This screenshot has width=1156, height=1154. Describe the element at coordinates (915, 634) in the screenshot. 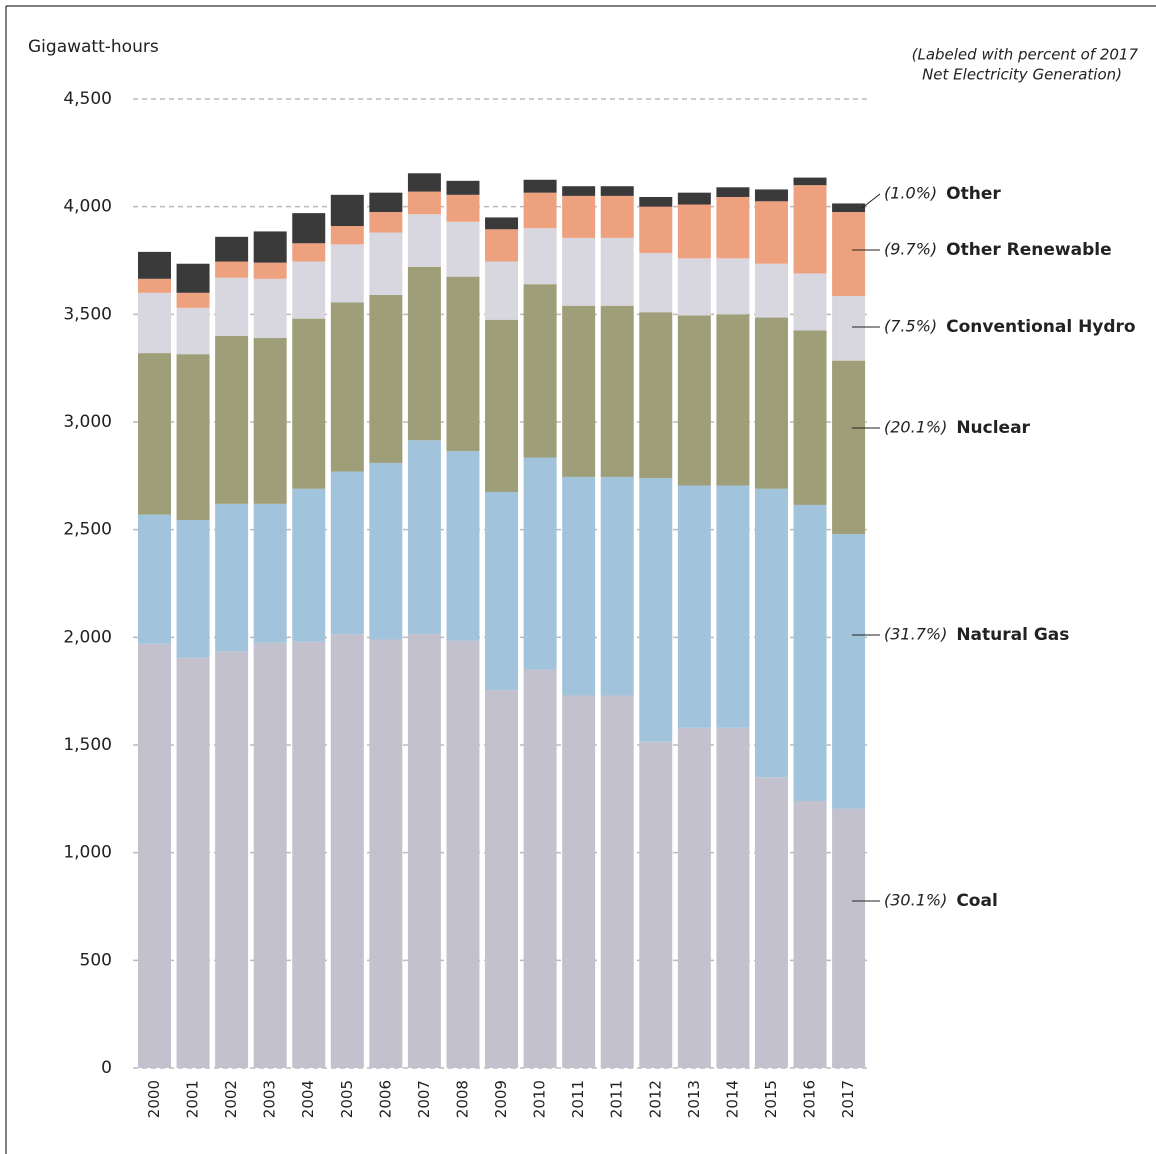

I see `series-share: (31.7%)` at that location.